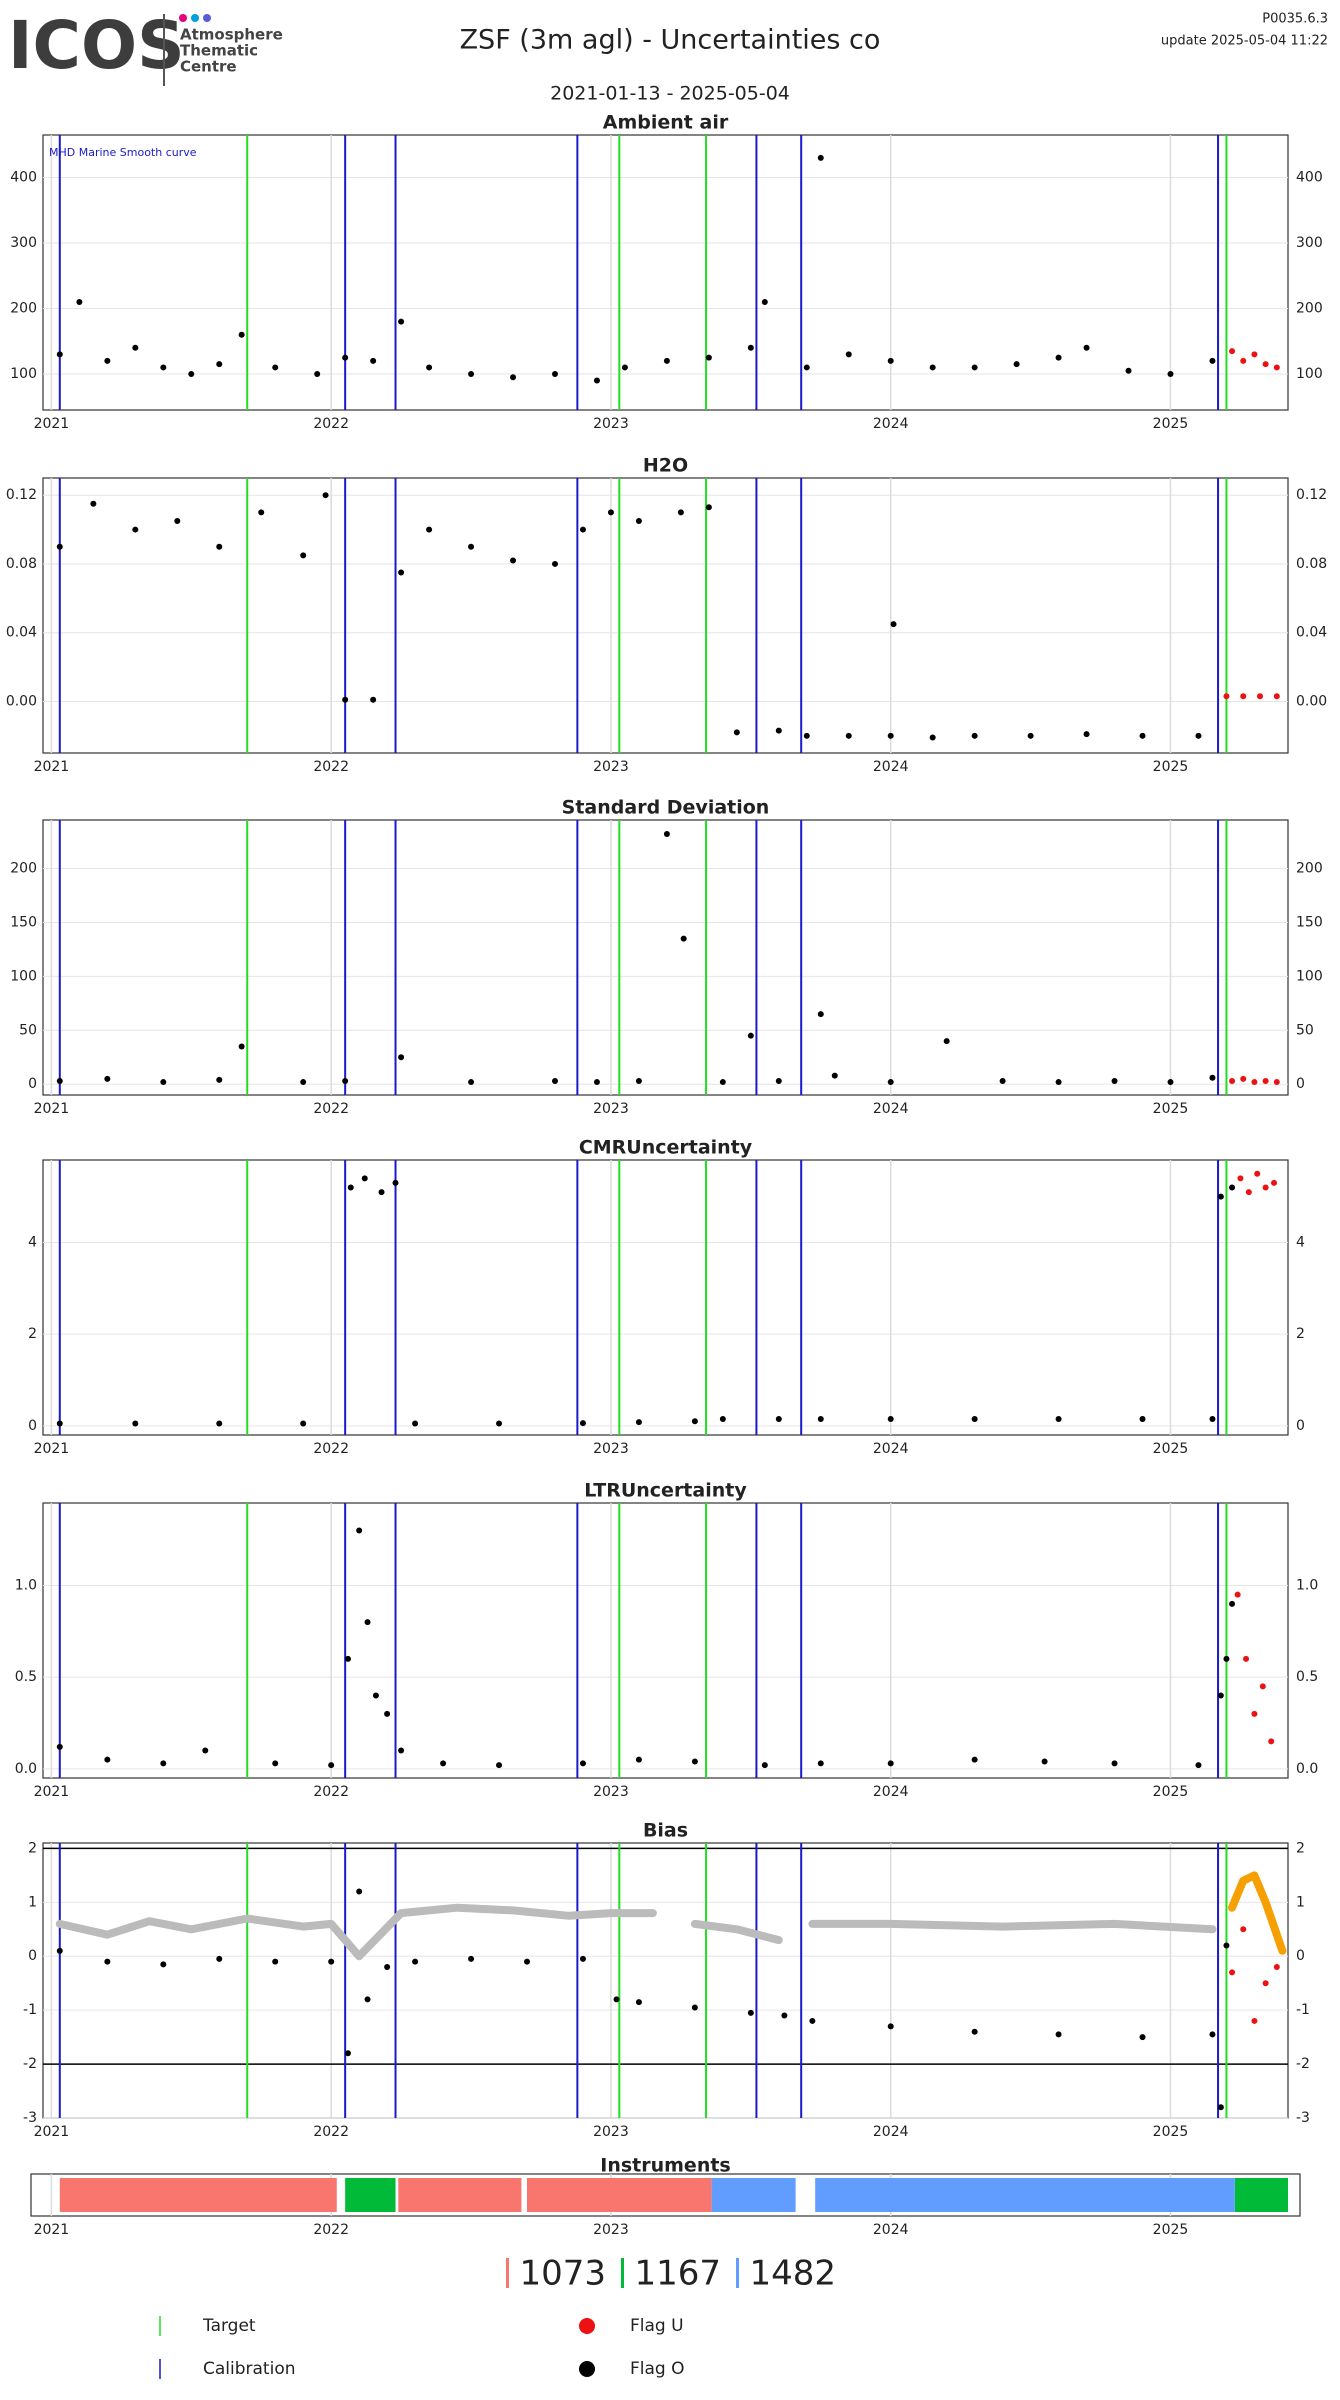 This screenshot has height=2400, width=1340. I want to click on y-tick-label: 2, so click(32, 1334).